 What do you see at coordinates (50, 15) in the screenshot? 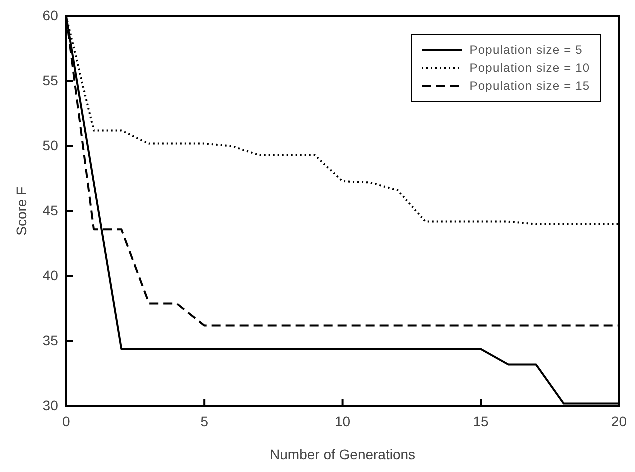
I see `y-tick-label: 60` at bounding box center [50, 15].